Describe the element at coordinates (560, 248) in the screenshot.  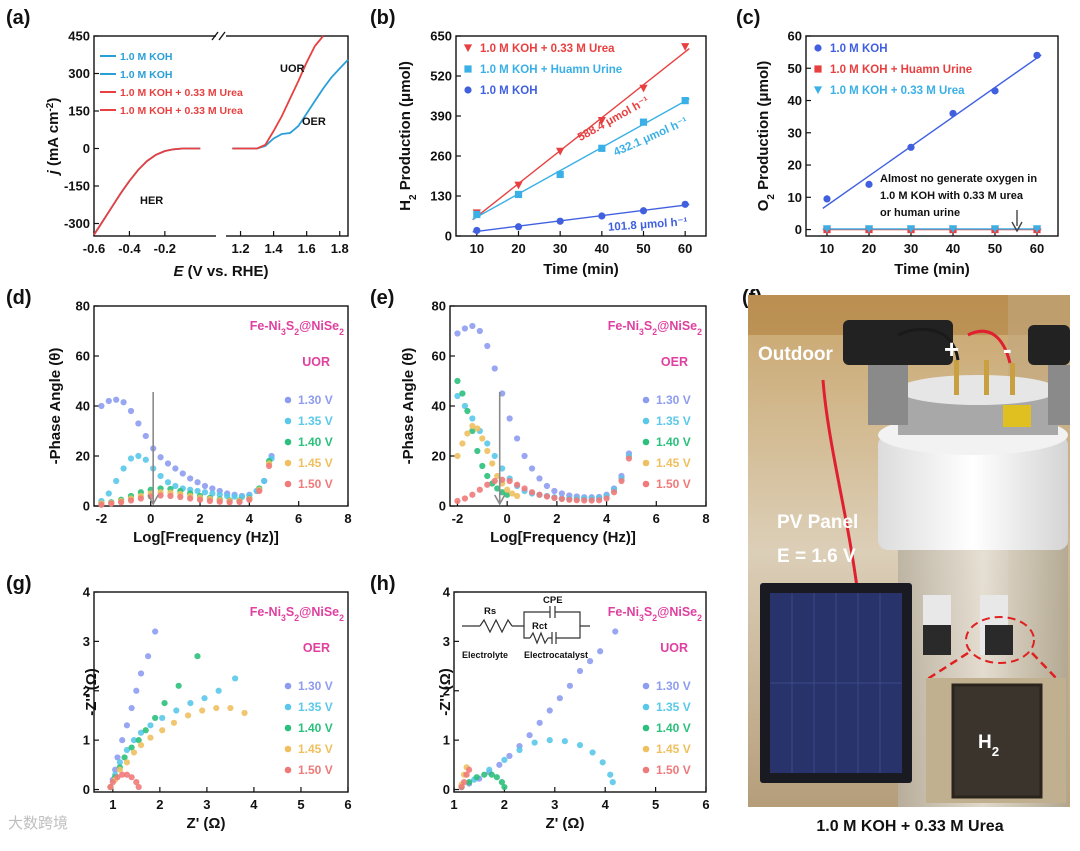
I see `x-tick-label: 30` at that location.